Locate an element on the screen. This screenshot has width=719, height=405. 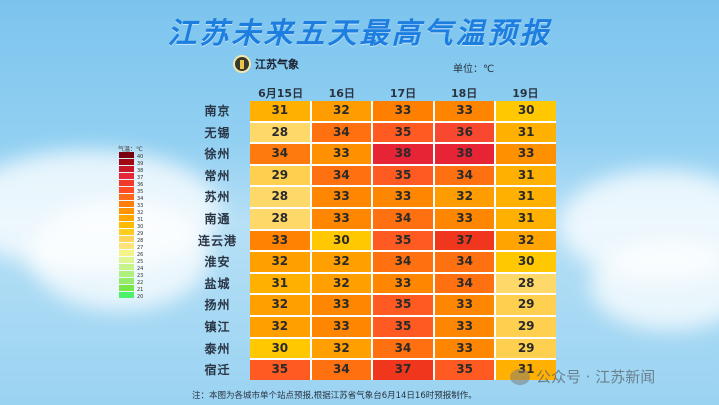
city-label: 淮安 is located at coordinates (217, 262).